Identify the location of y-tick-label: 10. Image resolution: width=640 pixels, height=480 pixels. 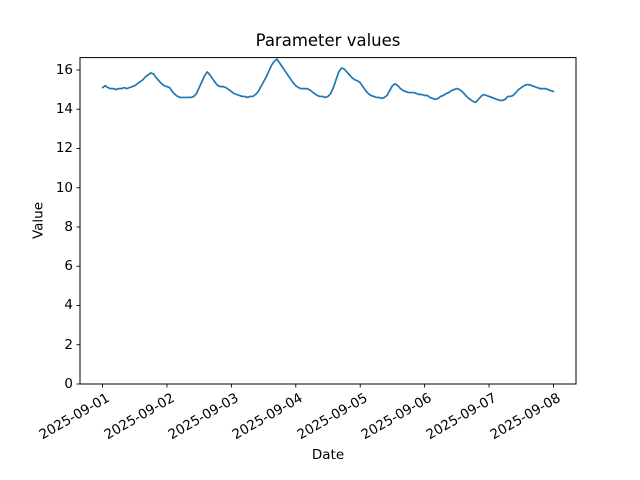
(64, 187).